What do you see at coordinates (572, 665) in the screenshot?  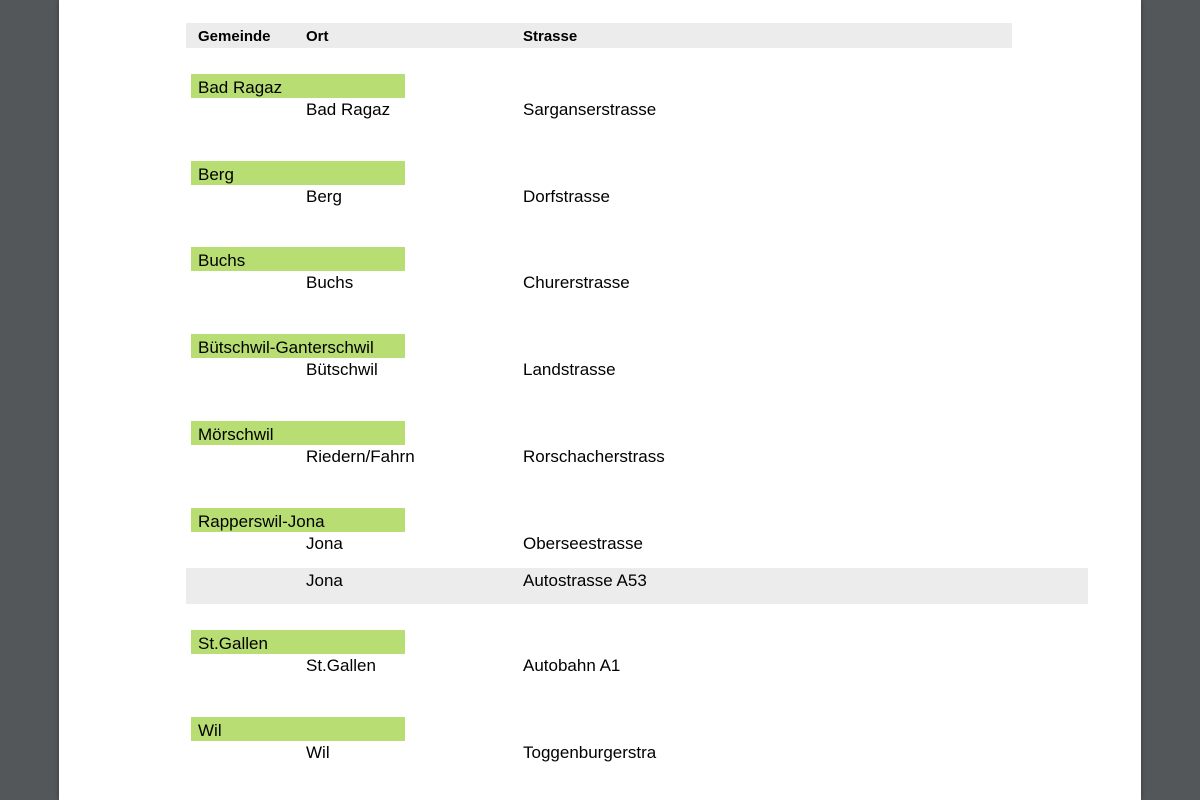 I see `strasse-cell: Autobahn A1` at bounding box center [572, 665].